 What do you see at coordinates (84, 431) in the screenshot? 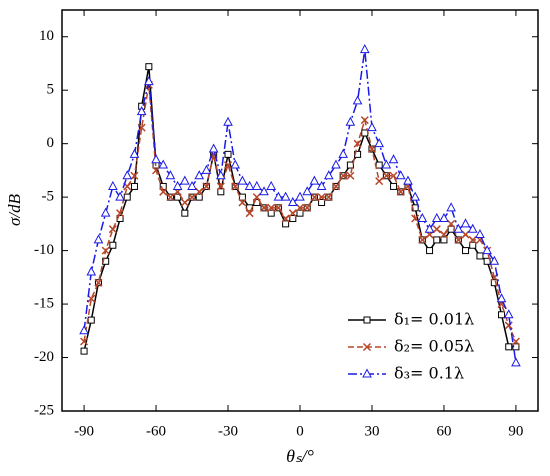
I see `x-tick-label: -90` at bounding box center [84, 431].